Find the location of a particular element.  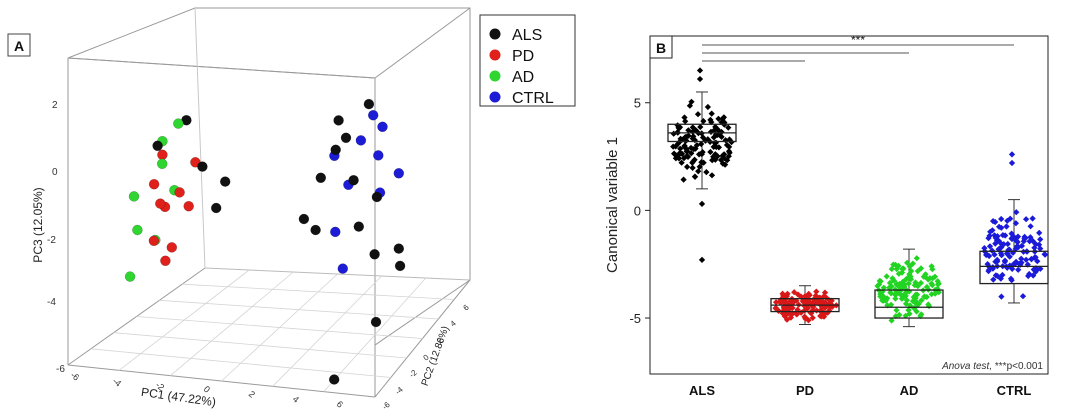

legend-label-ad: AD is located at coordinates (523, 77).